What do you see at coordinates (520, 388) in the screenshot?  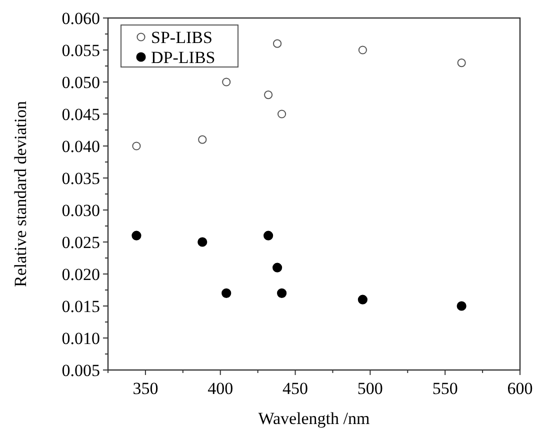 I see `x-tick-label: 600` at bounding box center [520, 388].